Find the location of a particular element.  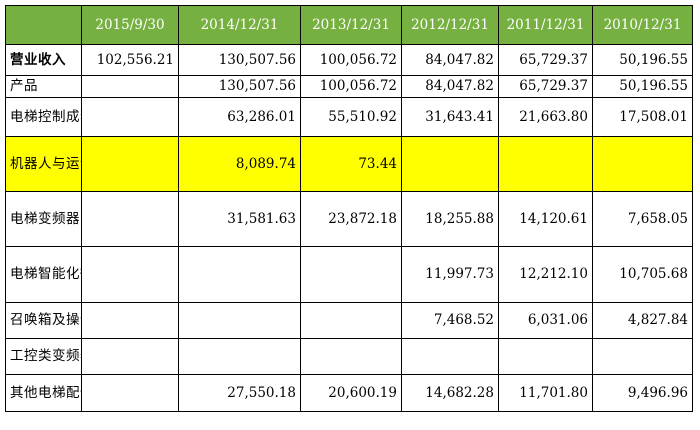

value-cell: 7,468.52 is located at coordinates (450, 320).